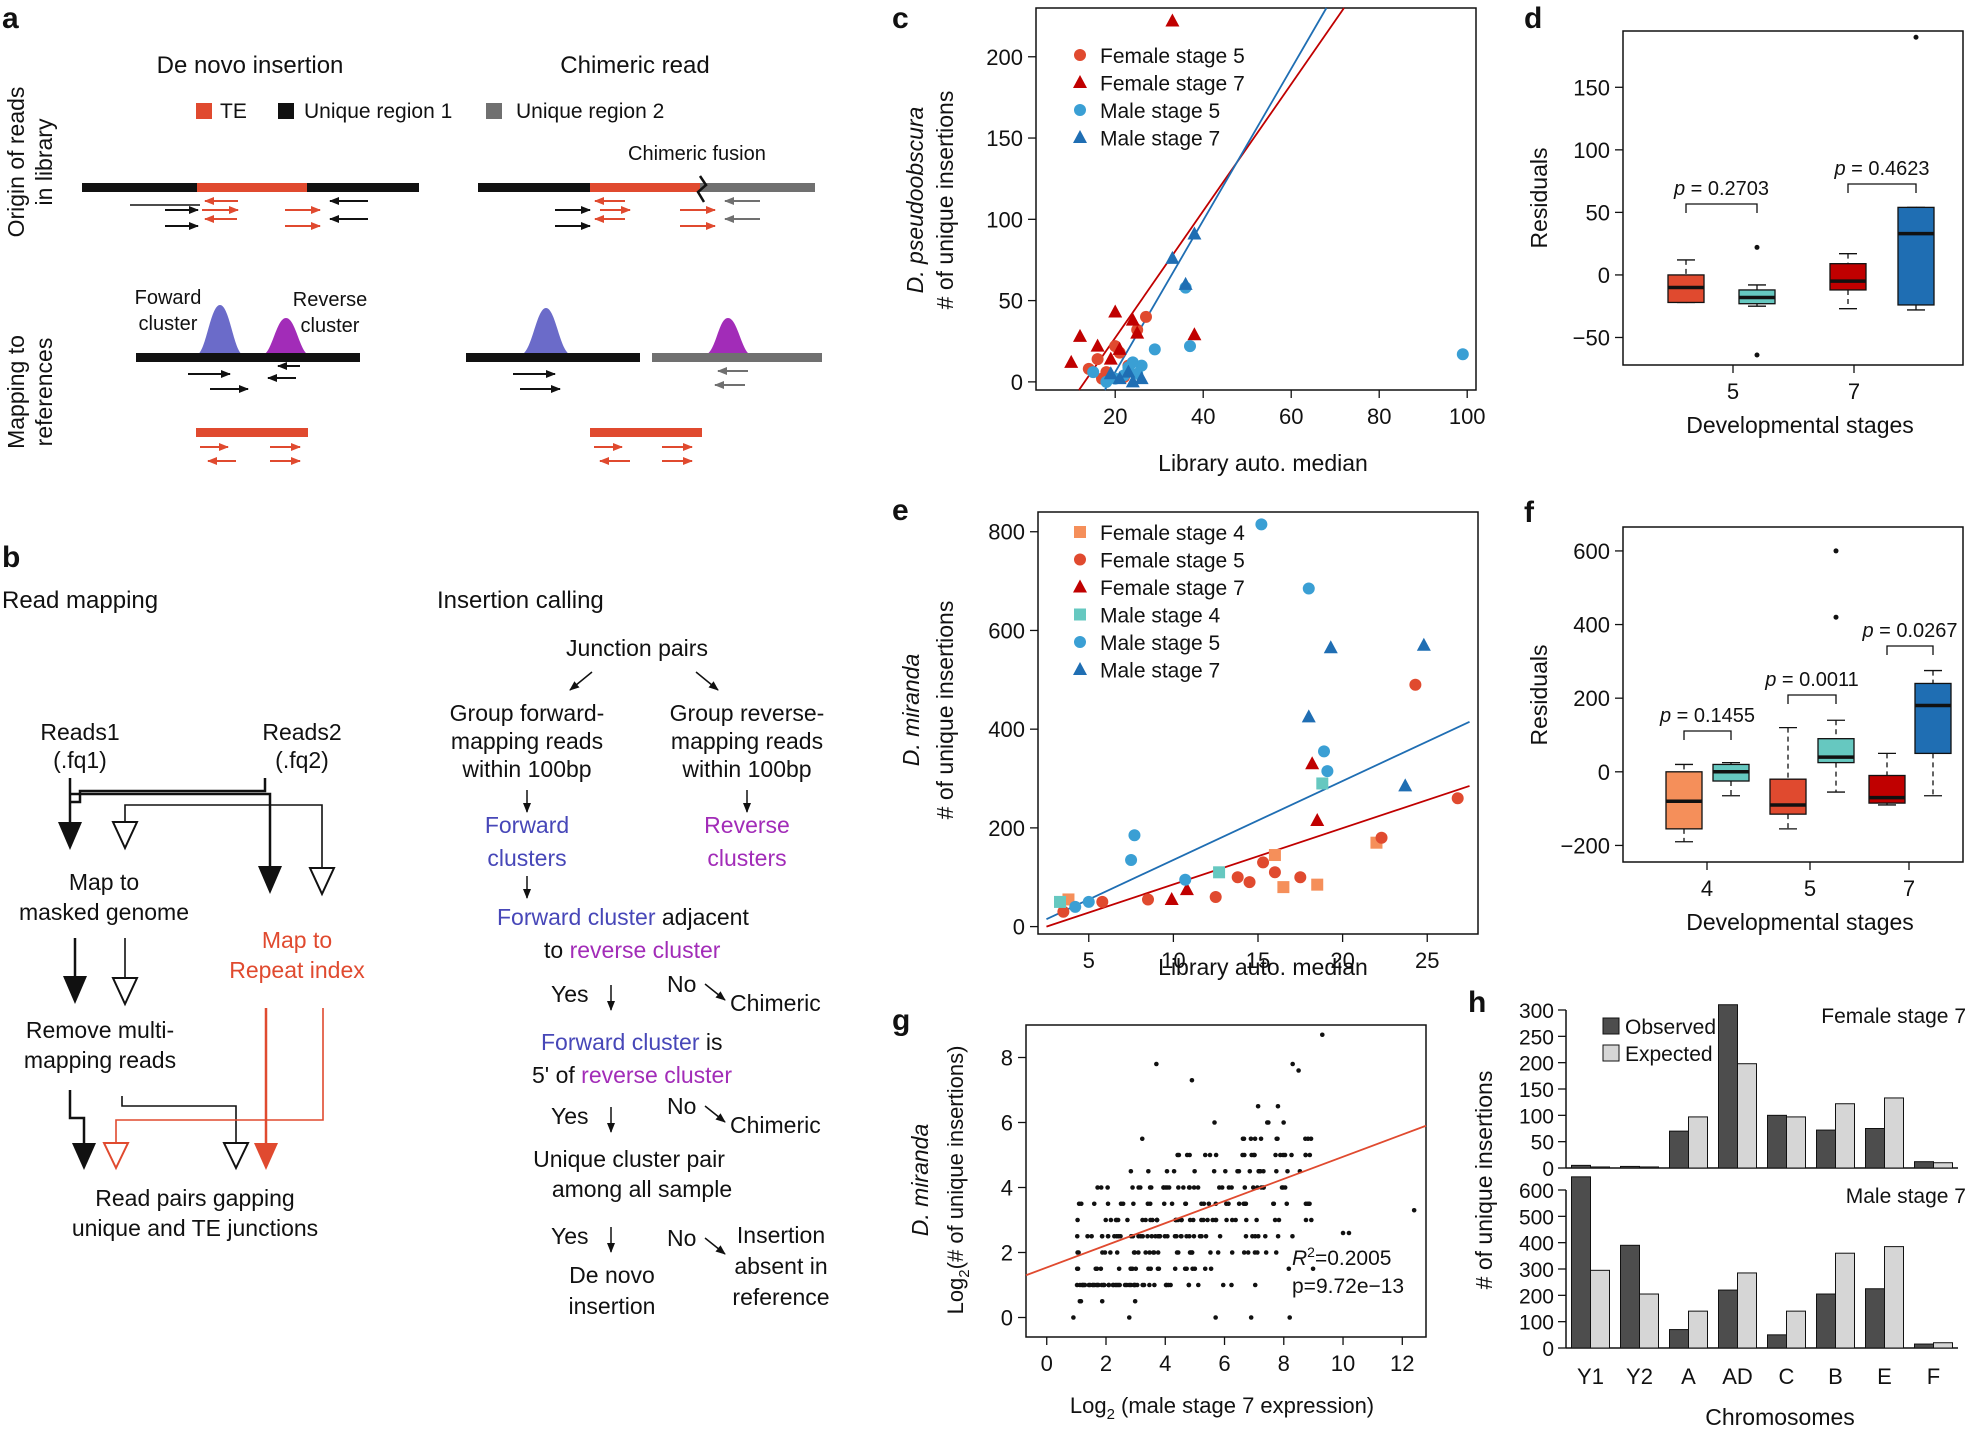  What do you see at coordinates (1836, 617) in the screenshot?
I see `plot-f-outlier` at bounding box center [1836, 617].